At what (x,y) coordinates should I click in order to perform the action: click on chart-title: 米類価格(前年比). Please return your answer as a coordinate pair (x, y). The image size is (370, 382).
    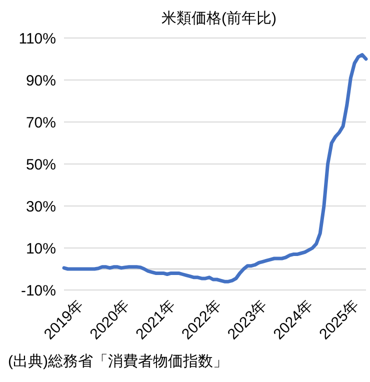
    Looking at the image, I should click on (219, 19).